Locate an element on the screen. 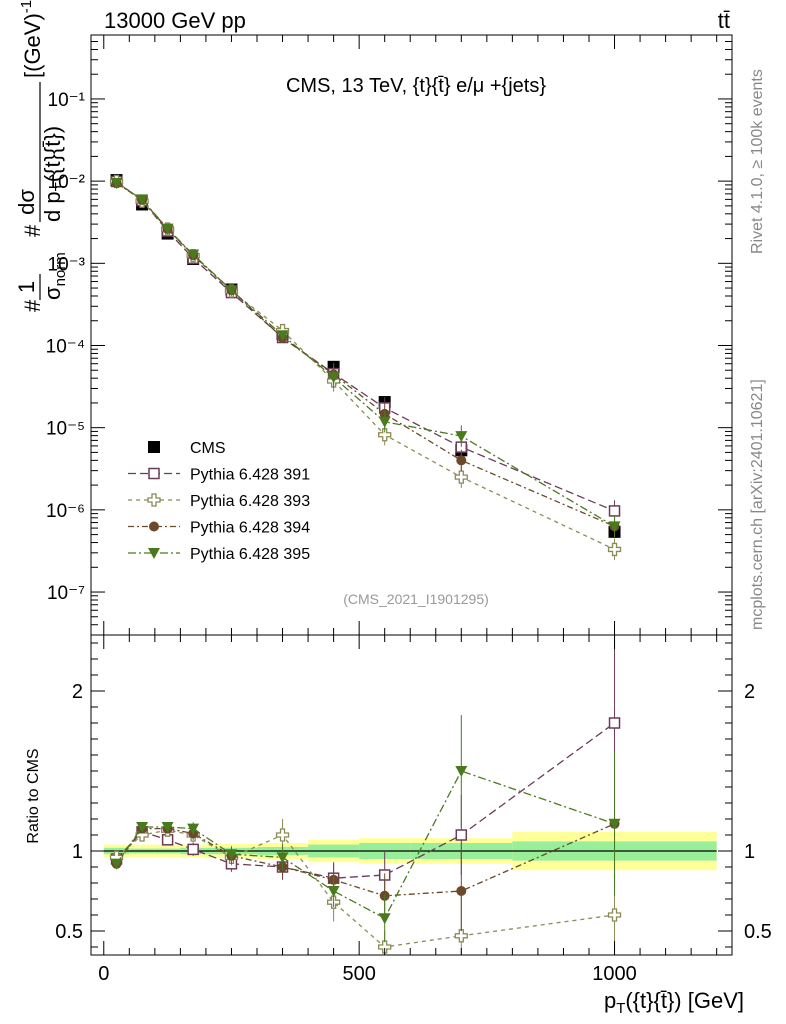 The height and width of the screenshot is (1024, 786). legend-label: Pythia 6.428 391 is located at coordinates (250, 475).